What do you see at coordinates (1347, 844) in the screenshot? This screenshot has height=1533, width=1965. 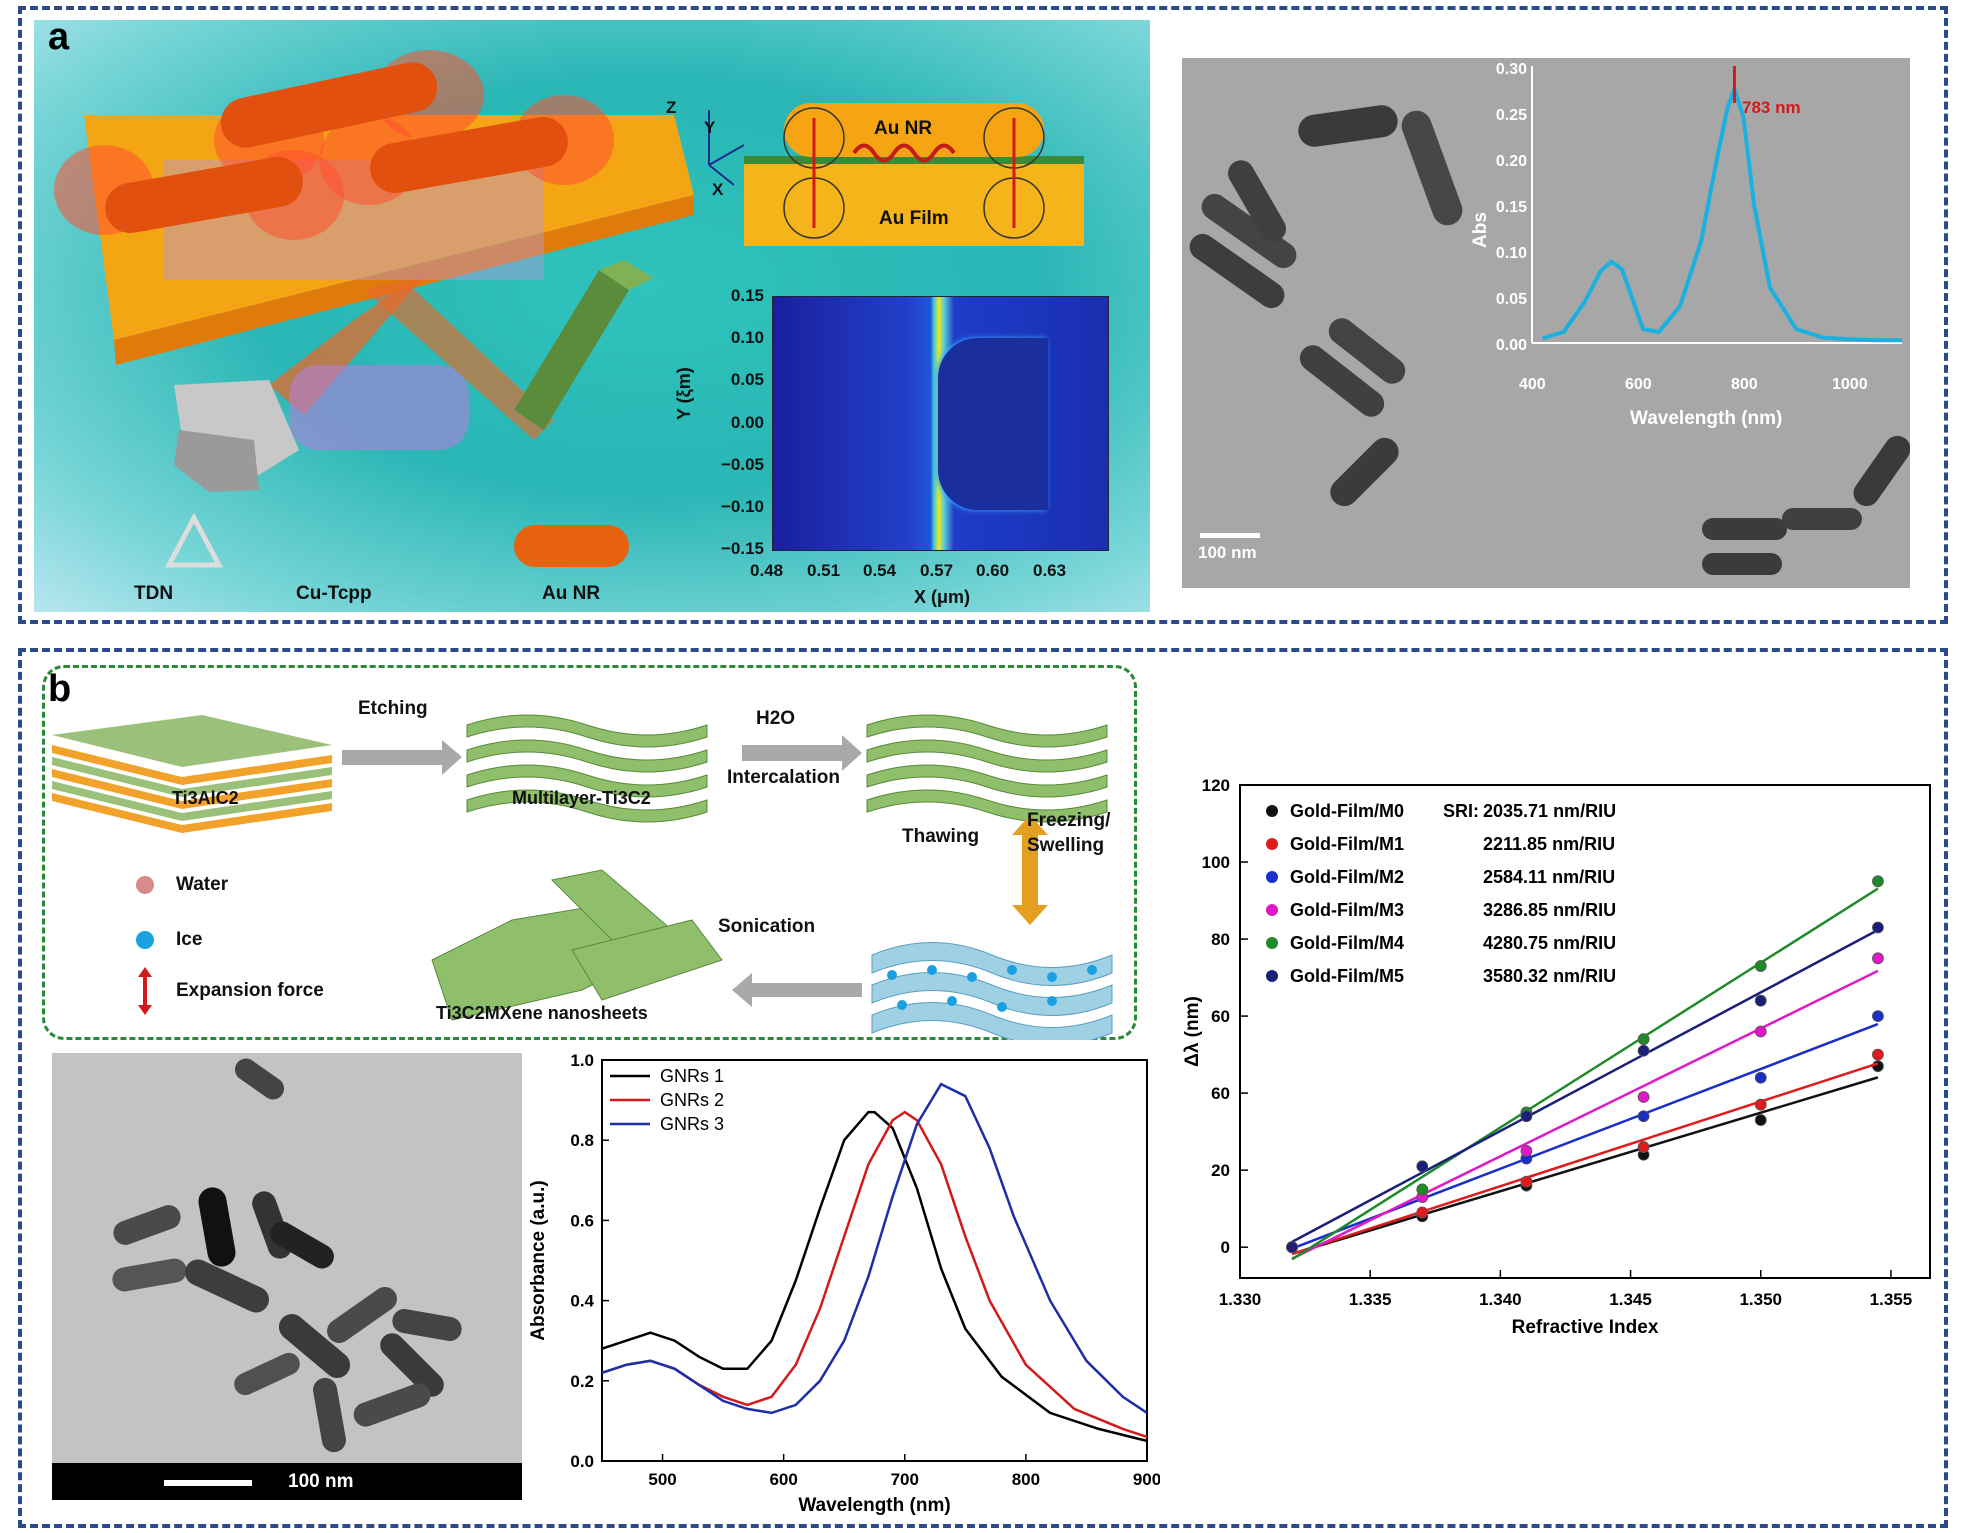 I see `sri-legend-name: Gold-Film/M1` at bounding box center [1347, 844].